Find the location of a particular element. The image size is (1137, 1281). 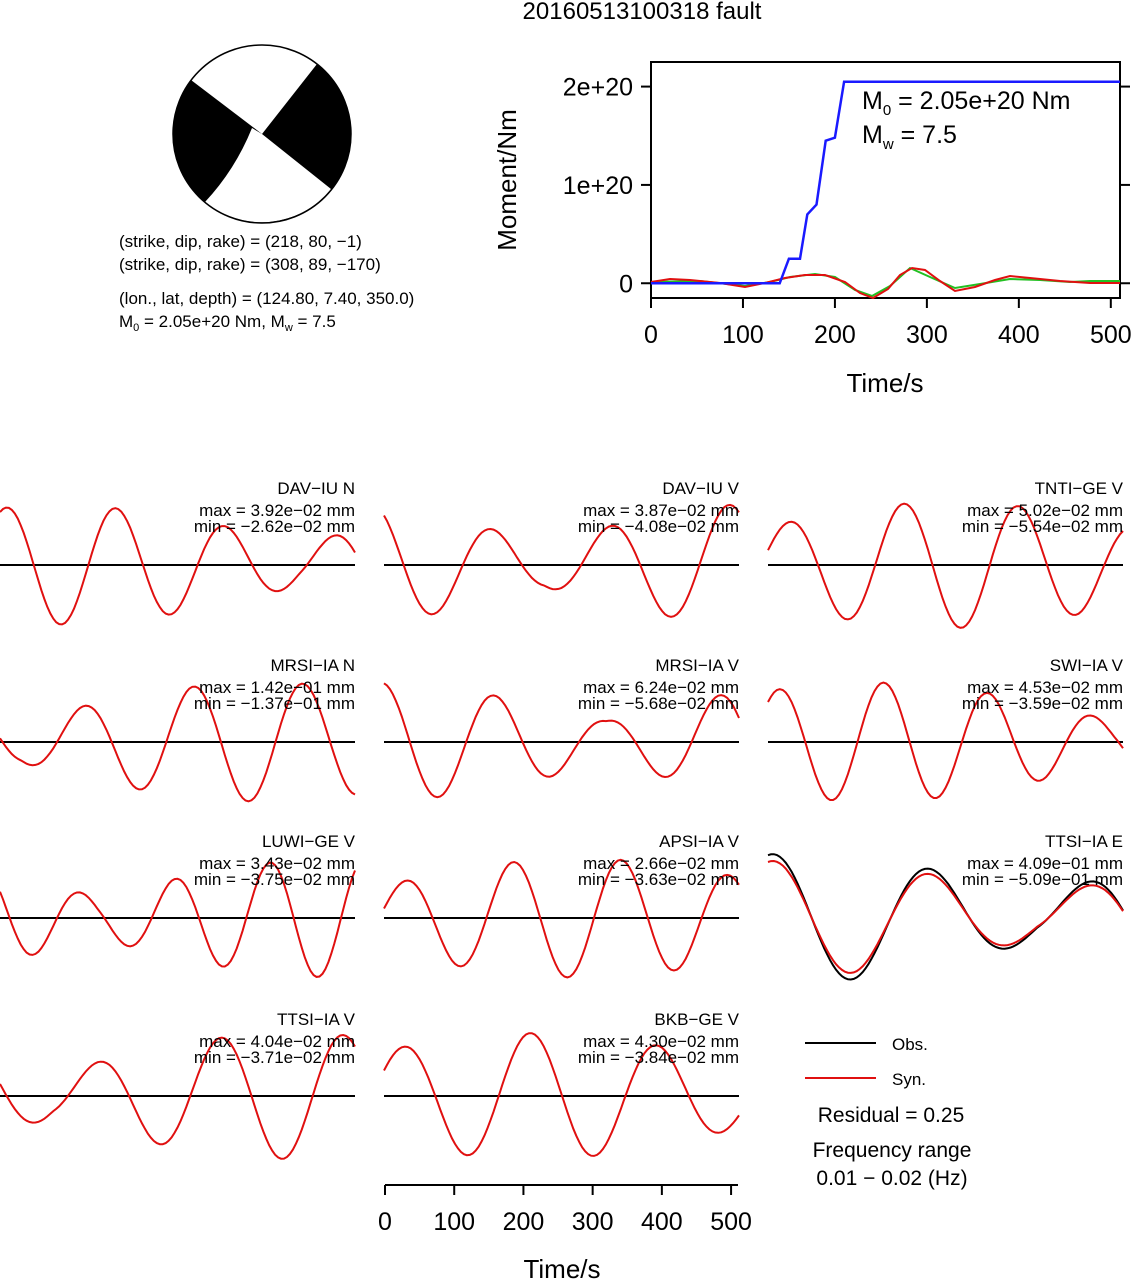

station-name: BKB−GE V is located at coordinates (696, 1019).